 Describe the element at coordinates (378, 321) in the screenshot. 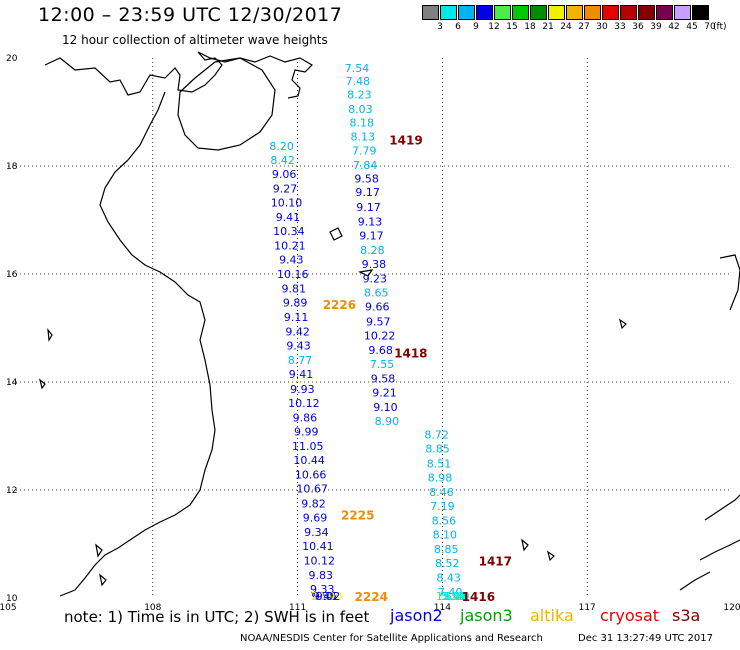

I see `wave-height-value: 9.57` at that location.